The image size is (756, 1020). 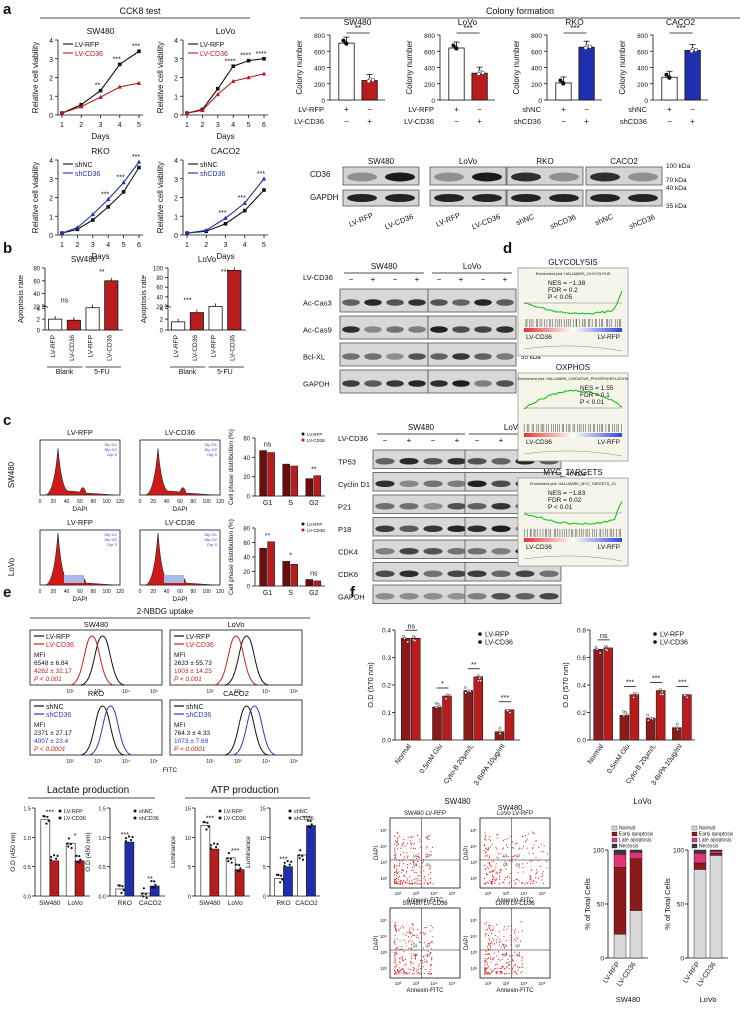 I want to click on uptake-LoVo-mfi-1: 2633 ± 55.73, so click(x=193, y=663).